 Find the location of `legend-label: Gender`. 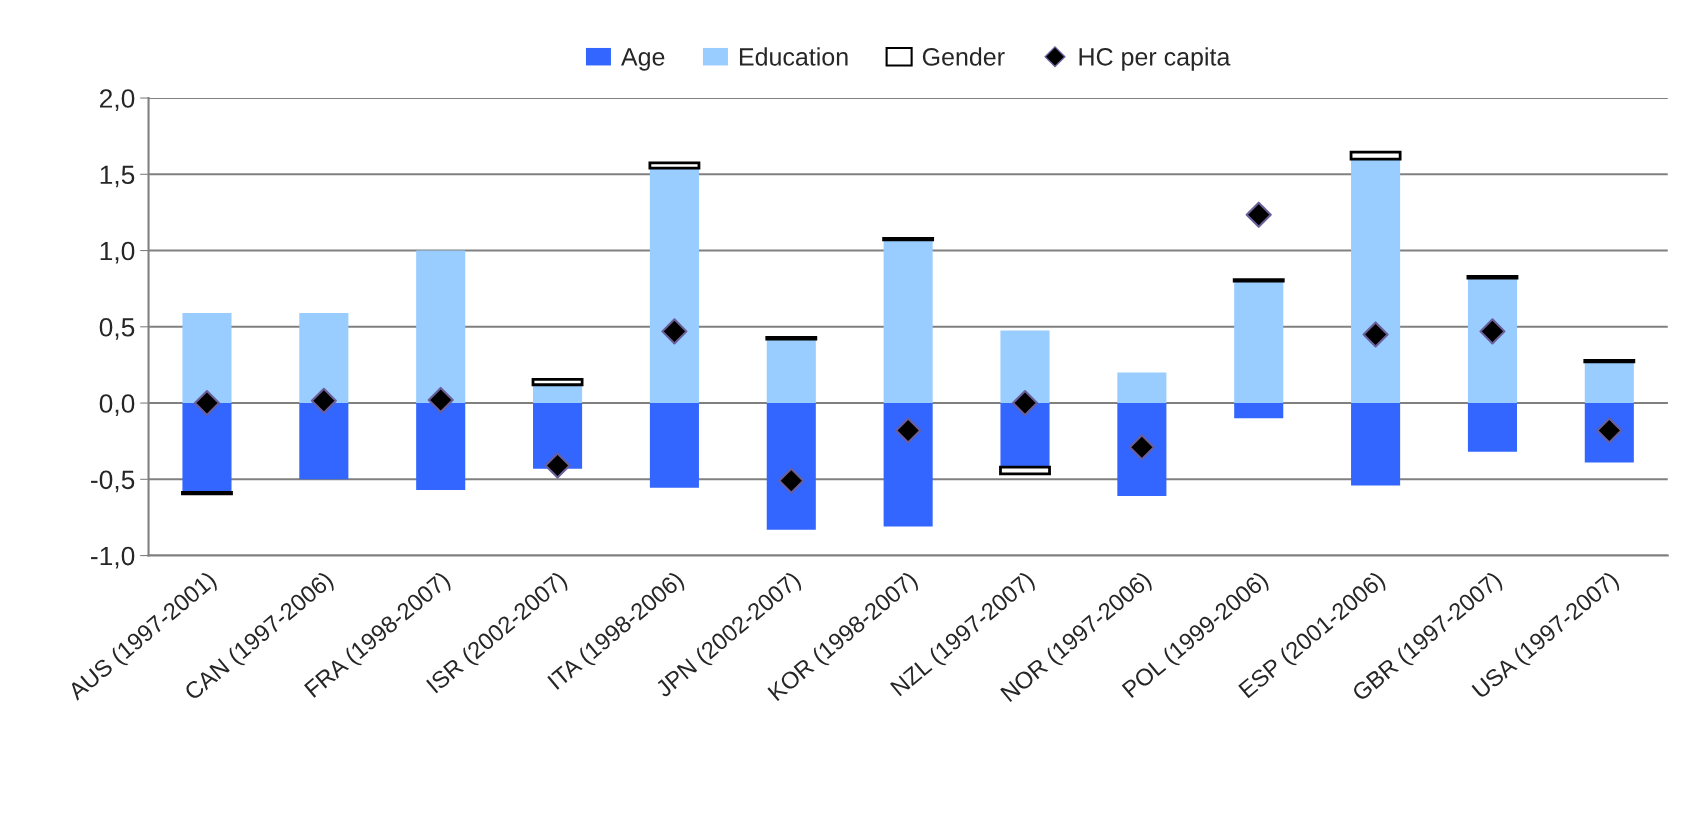

legend-label: Gender is located at coordinates (963, 56).